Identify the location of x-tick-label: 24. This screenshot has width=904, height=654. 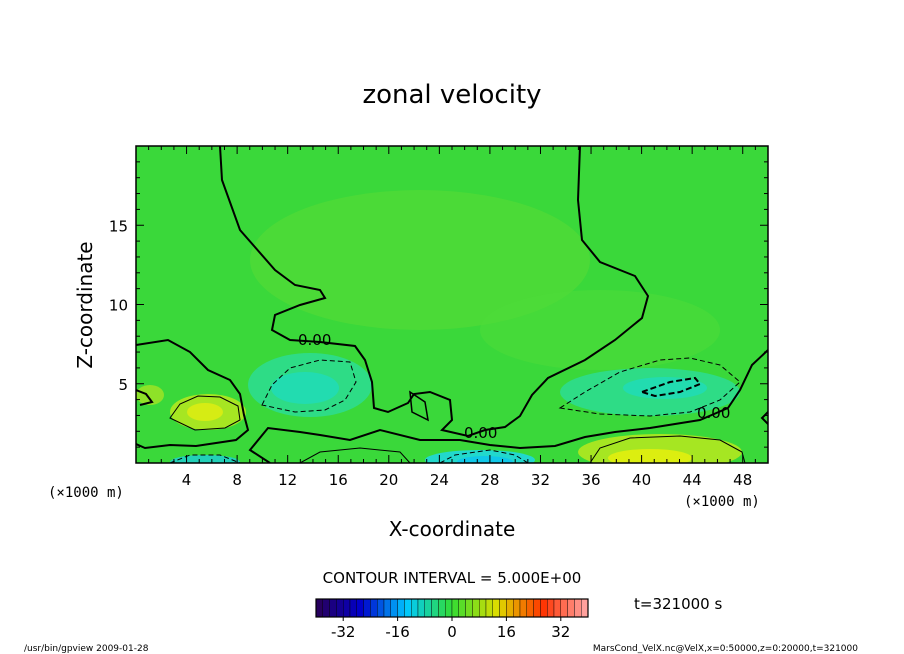
(439, 480).